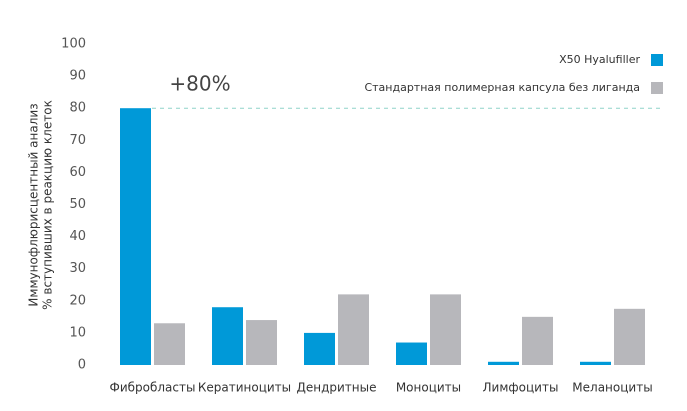  Describe the element at coordinates (82, 365) in the screenshot. I see `y-tick-label: 0` at that location.